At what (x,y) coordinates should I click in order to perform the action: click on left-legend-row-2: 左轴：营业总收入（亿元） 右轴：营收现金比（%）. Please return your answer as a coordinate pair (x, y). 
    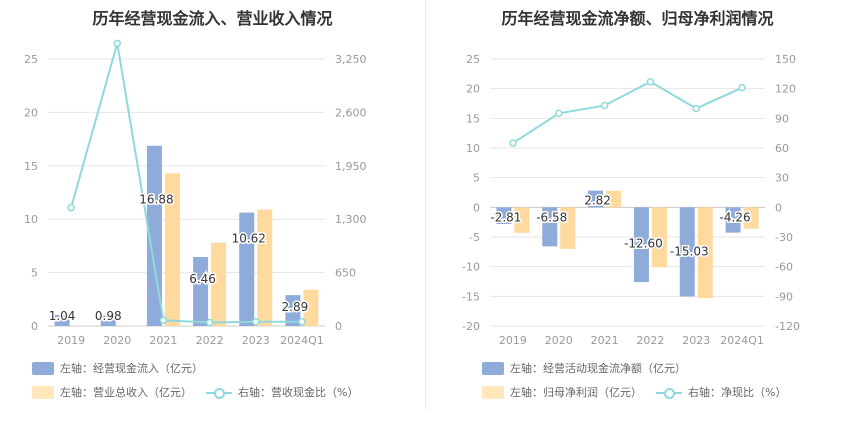
    Looking at the image, I should click on (202, 392).